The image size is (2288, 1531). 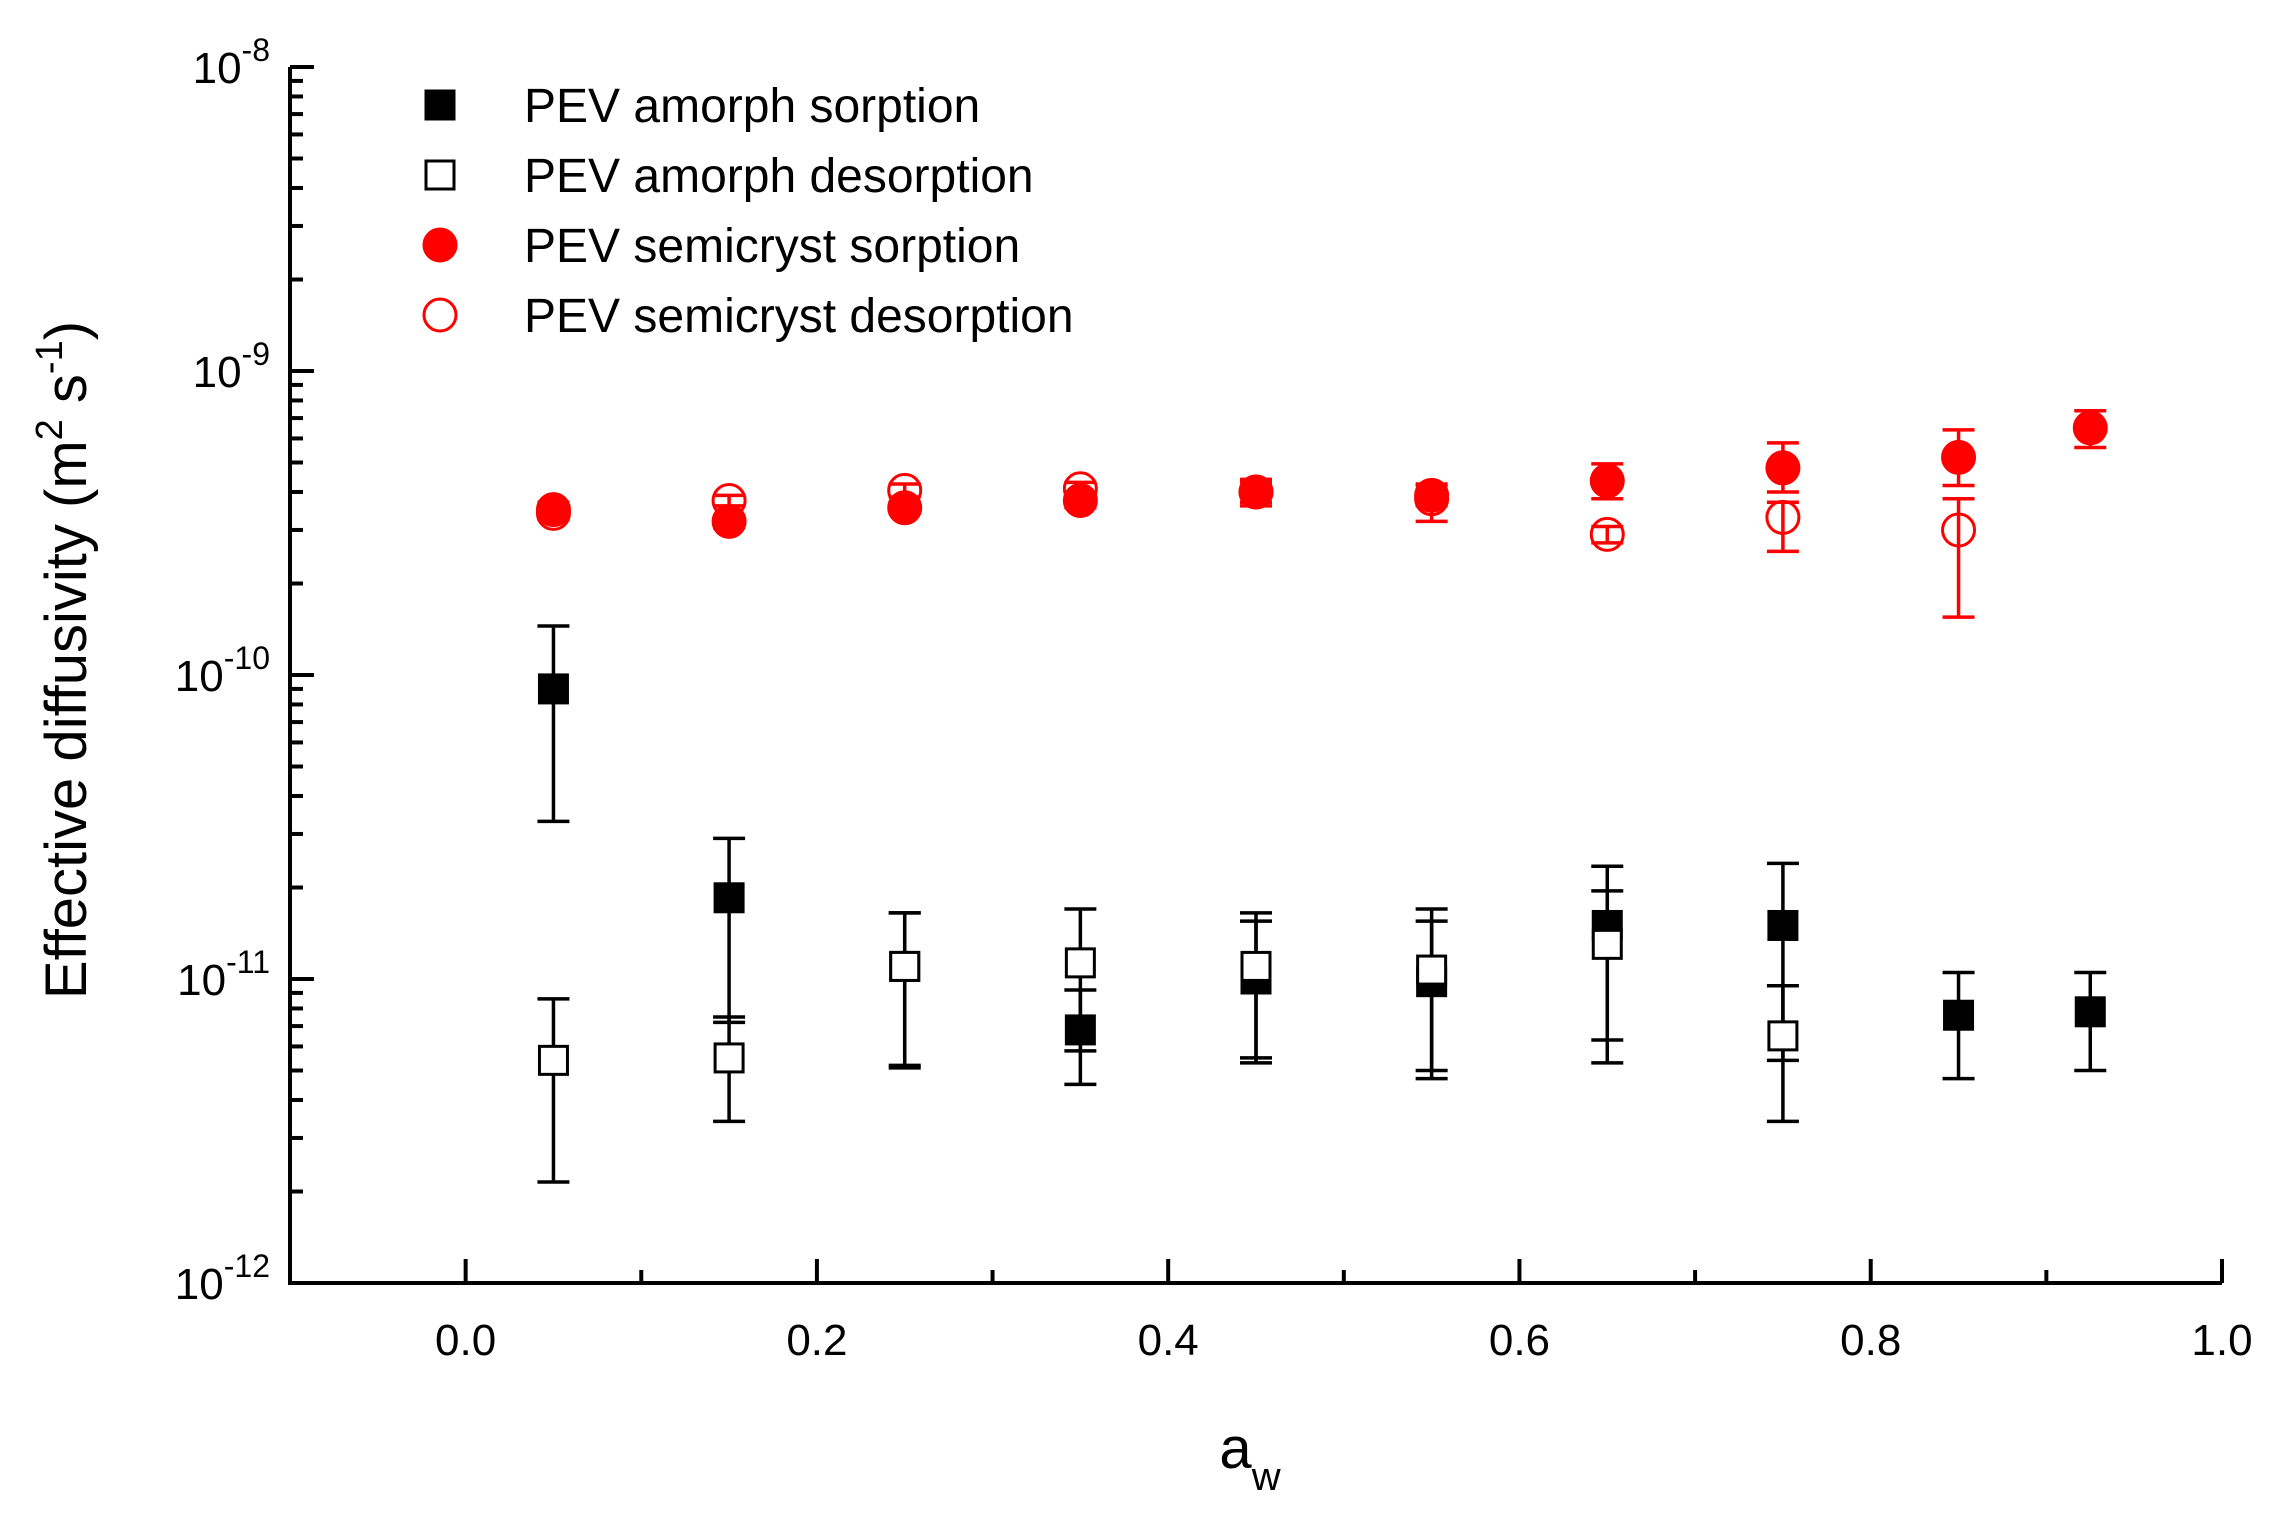 I want to click on legend-label: PEV amorph desorption, so click(x=779, y=176).